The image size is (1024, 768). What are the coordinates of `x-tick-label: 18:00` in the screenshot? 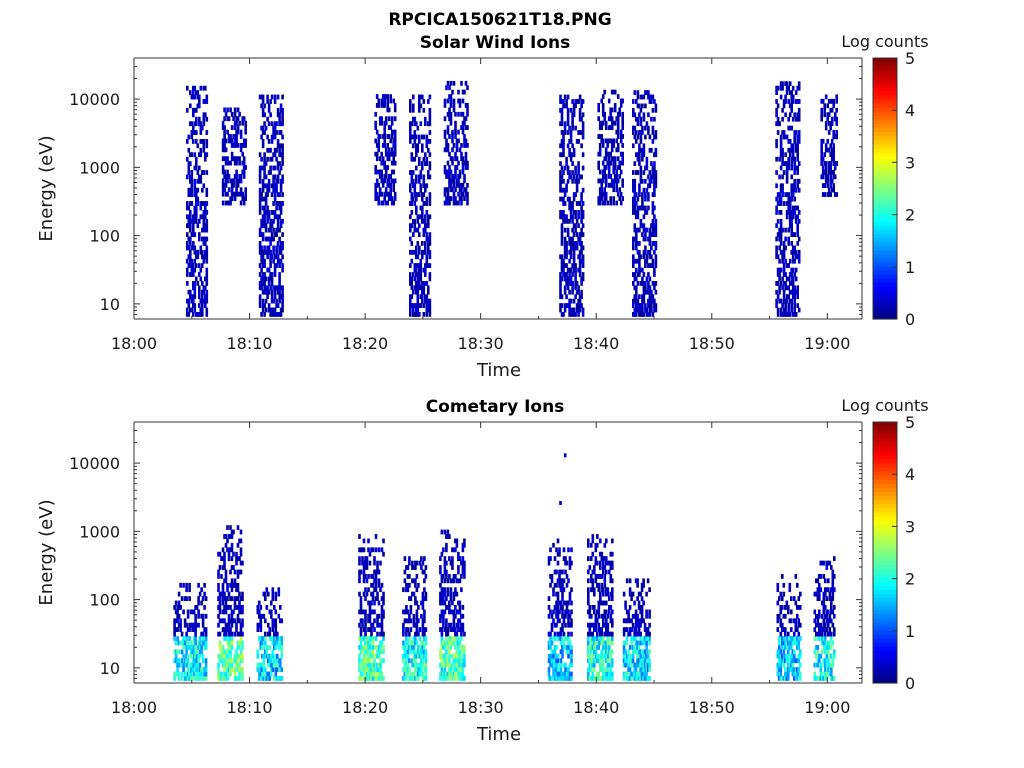 It's located at (134, 343).